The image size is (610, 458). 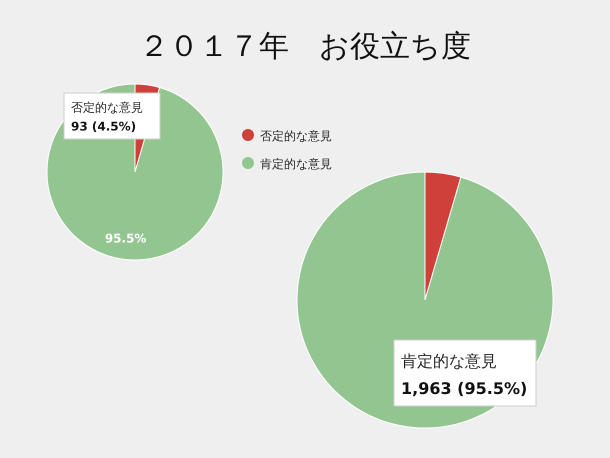 I want to click on category-label: 否定的な意見, so click(x=107, y=107).